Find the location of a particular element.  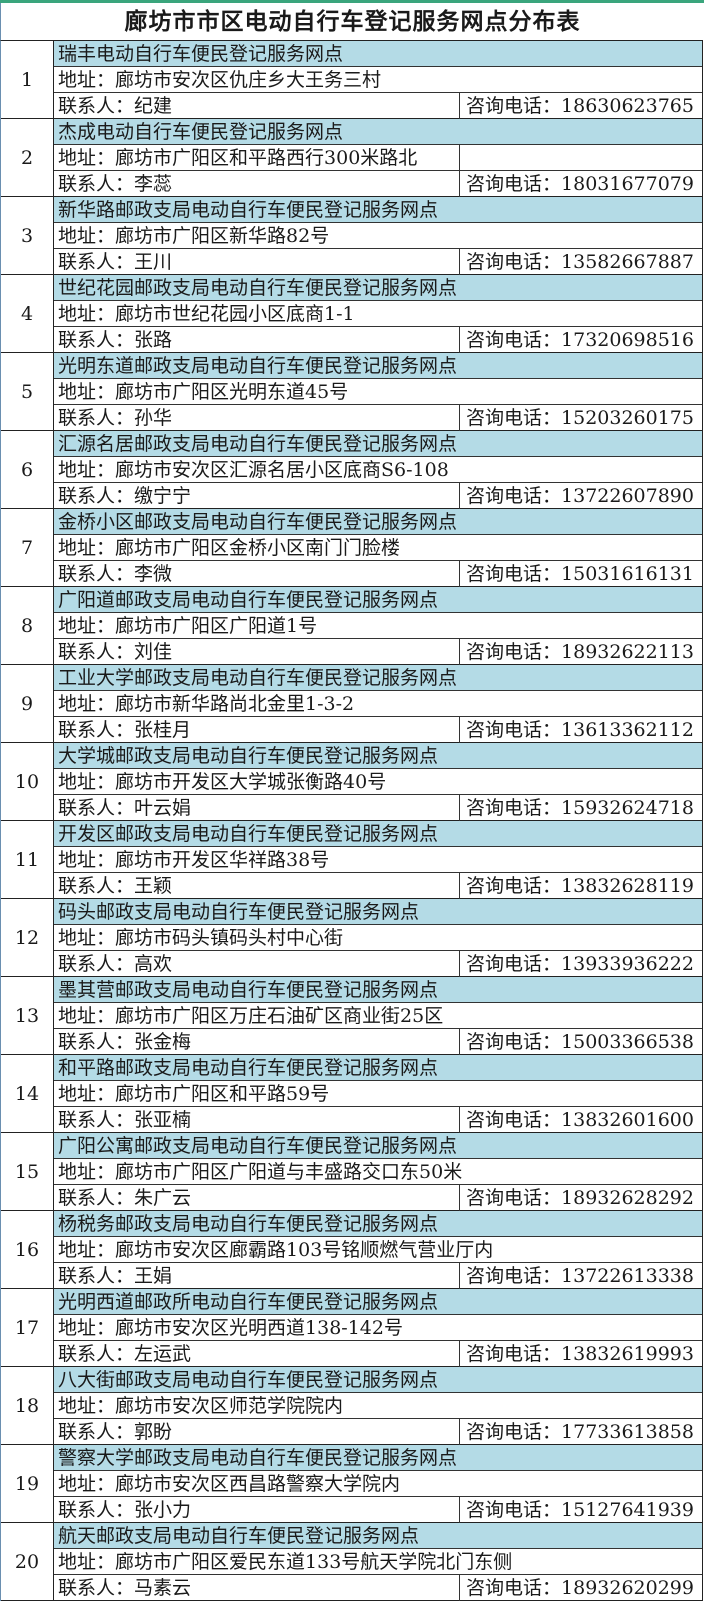

service-point-name: 码头邮政支局电动自行车便民登记服务网点 is located at coordinates (378, 912).